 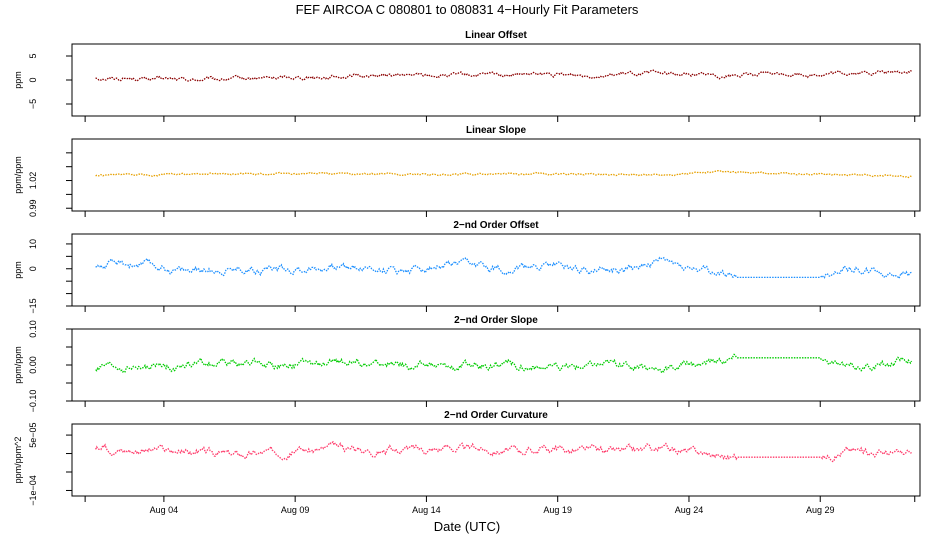 I want to click on x-tick-label: Aug 04, so click(x=164, y=510).